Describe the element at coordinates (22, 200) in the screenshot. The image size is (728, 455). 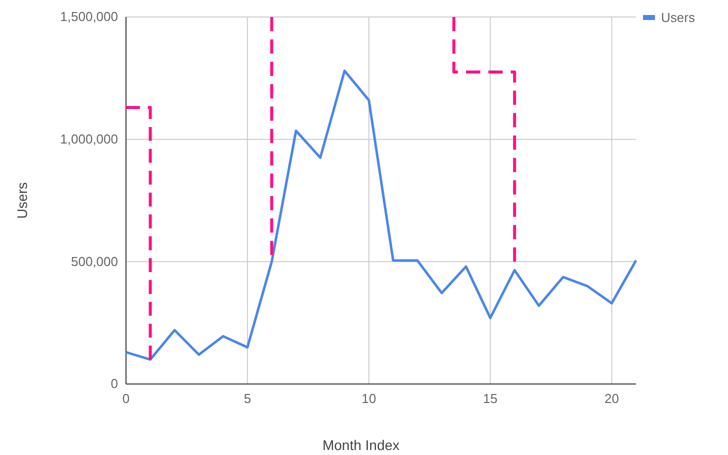
I see `y-axis-title: Users` at that location.